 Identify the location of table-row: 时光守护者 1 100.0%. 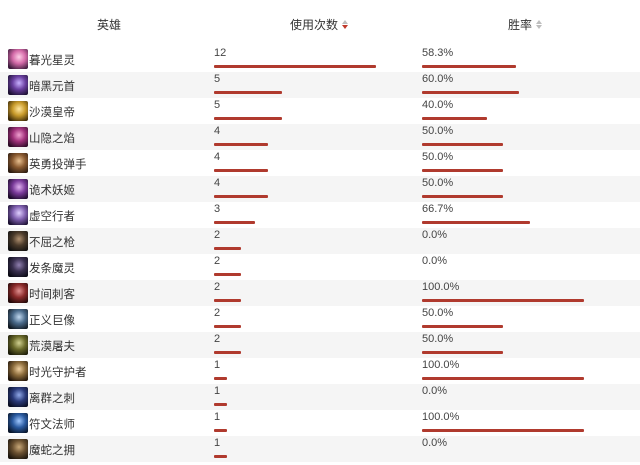
(320, 371).